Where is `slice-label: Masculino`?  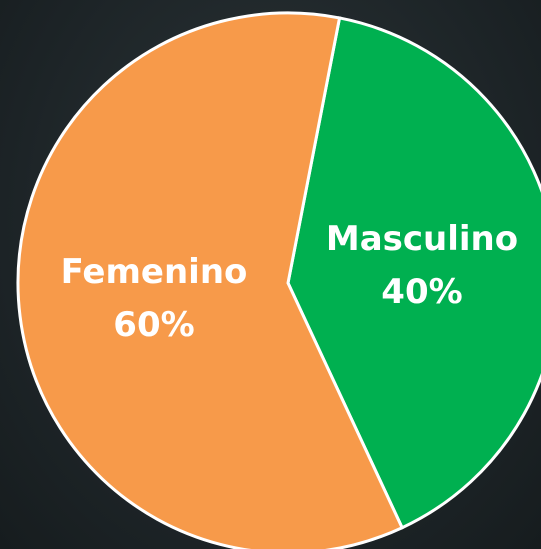
slice-label: Masculino is located at coordinates (422, 239).